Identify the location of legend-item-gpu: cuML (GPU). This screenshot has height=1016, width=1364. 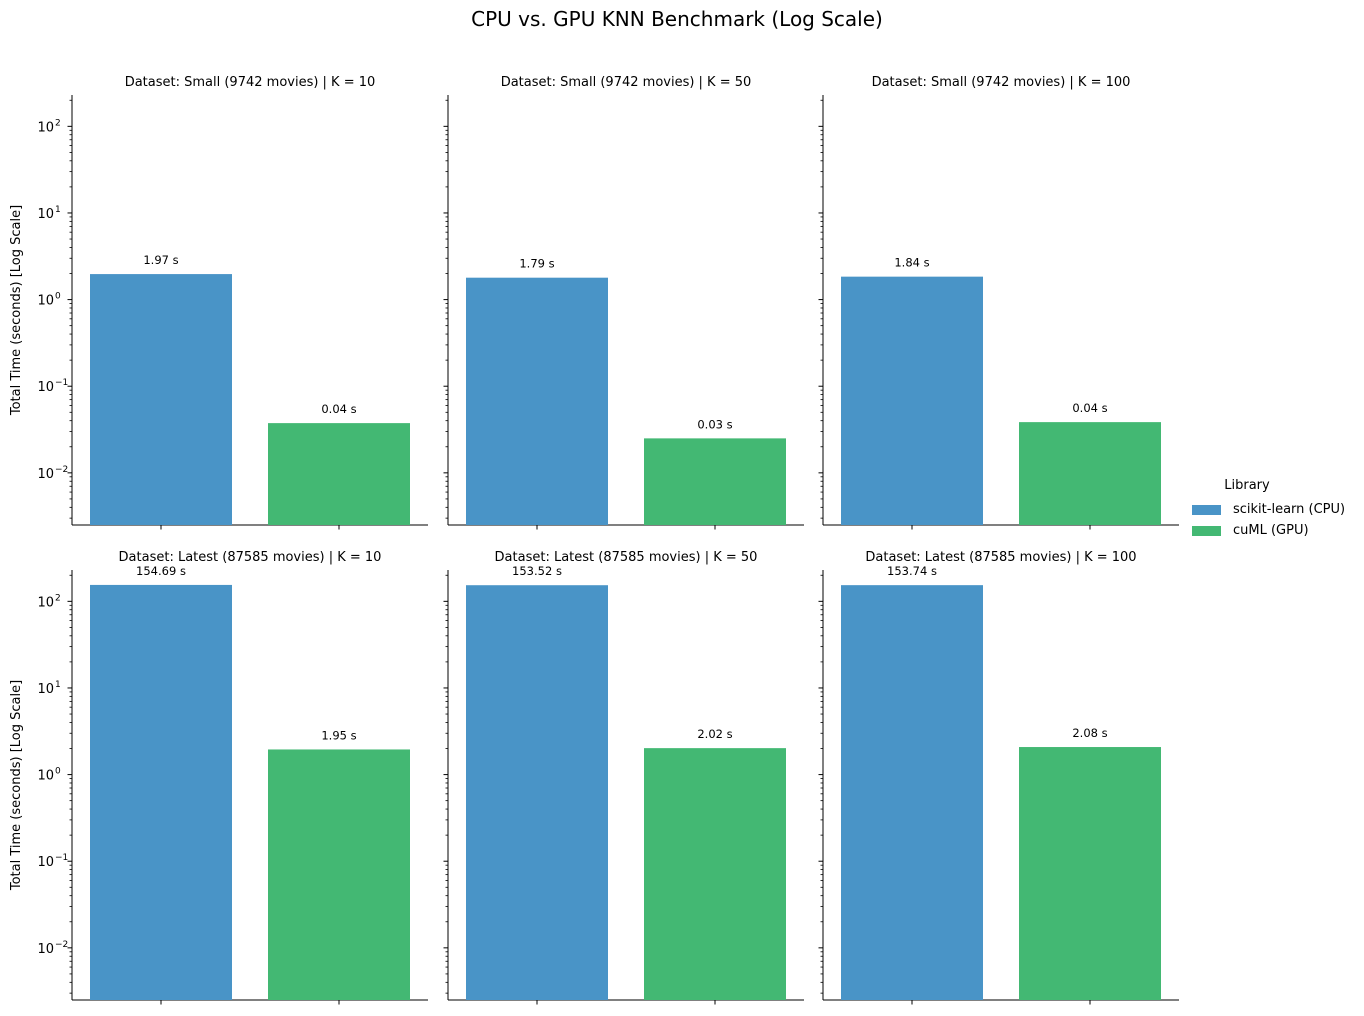
(1277, 530).